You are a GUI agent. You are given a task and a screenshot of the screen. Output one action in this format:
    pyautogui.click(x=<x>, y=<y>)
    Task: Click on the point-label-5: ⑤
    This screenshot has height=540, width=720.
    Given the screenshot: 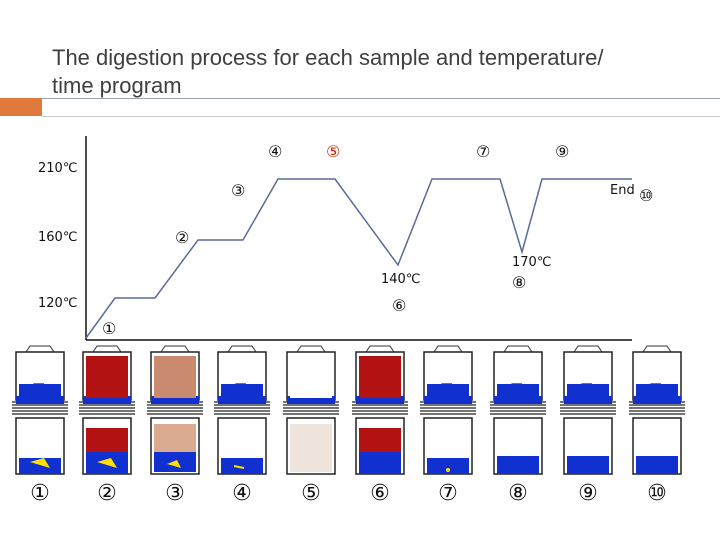 What is the action you would take?
    pyautogui.click(x=333, y=151)
    